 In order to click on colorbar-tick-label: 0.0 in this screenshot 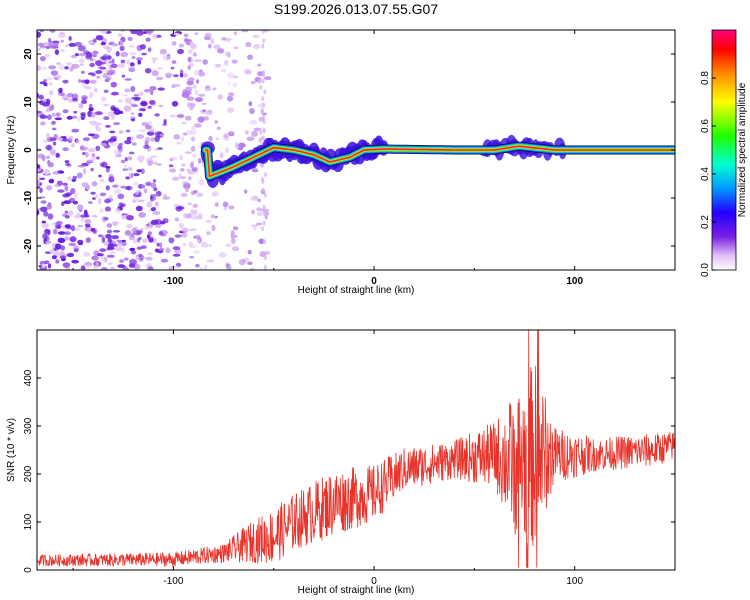, I will do `click(705, 270)`.